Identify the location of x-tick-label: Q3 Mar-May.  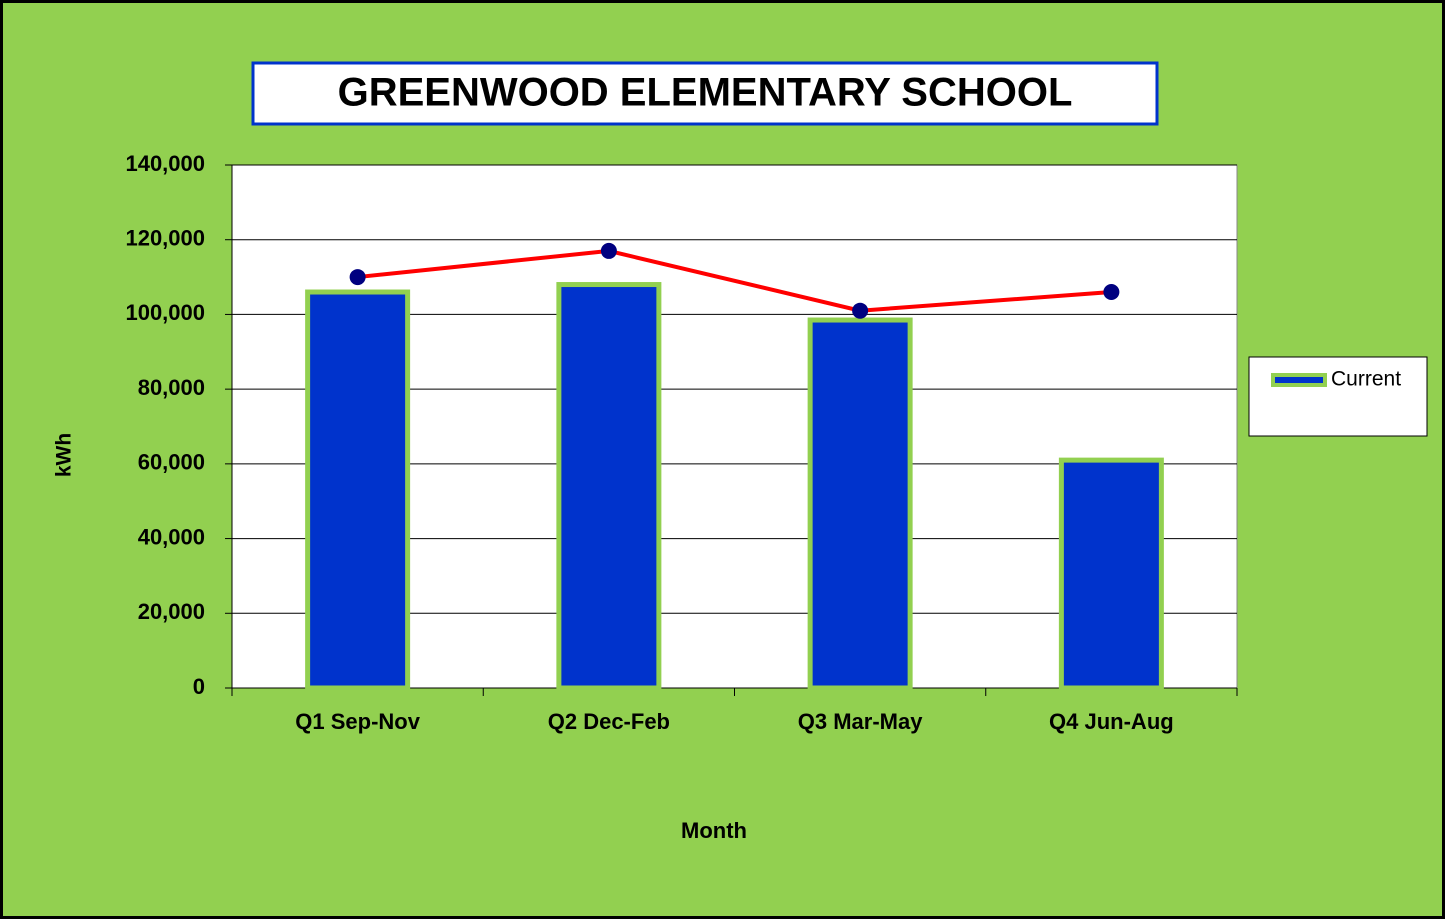
(860, 721).